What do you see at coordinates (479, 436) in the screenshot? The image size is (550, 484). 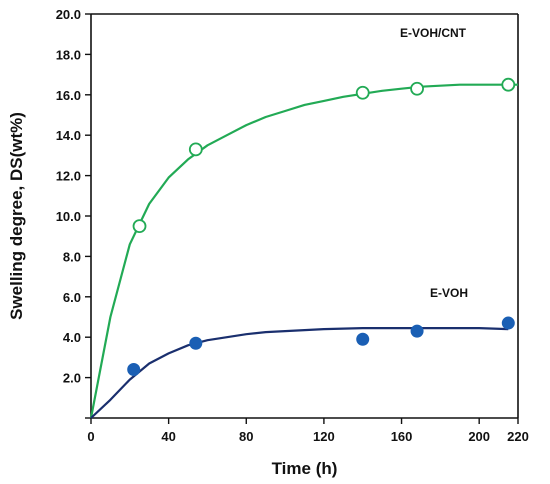 I see `x-tick-label: 200` at bounding box center [479, 436].